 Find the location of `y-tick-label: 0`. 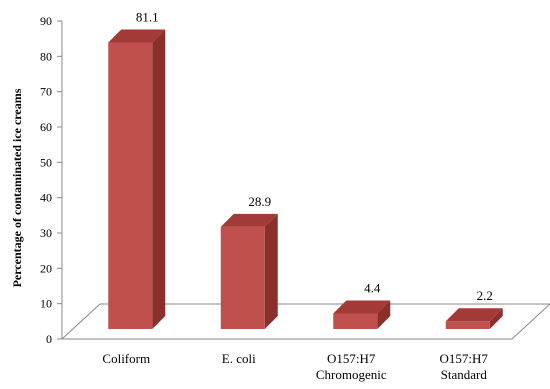

y-tick-label: 0 is located at coordinates (49, 339).